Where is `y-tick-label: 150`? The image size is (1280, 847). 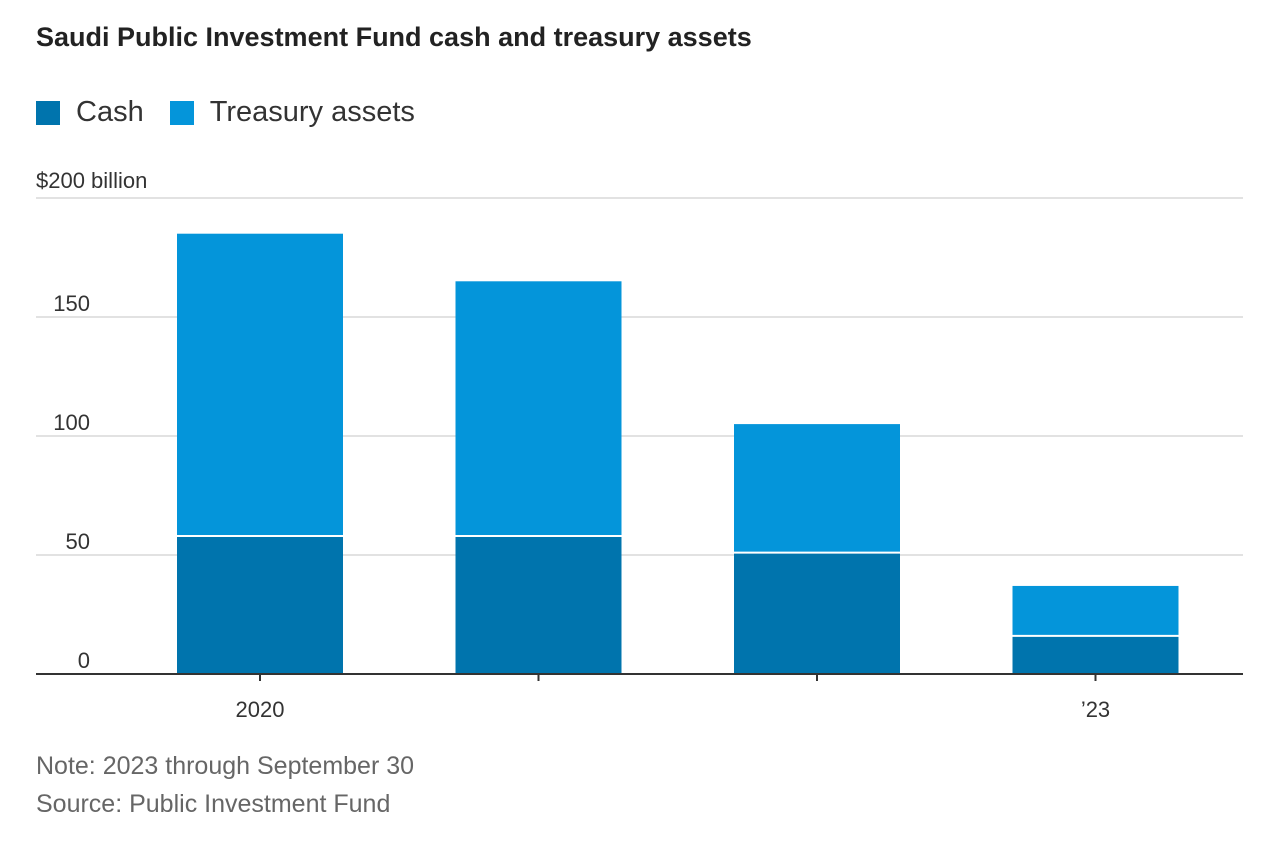
y-tick-label: 150 is located at coordinates (71, 303).